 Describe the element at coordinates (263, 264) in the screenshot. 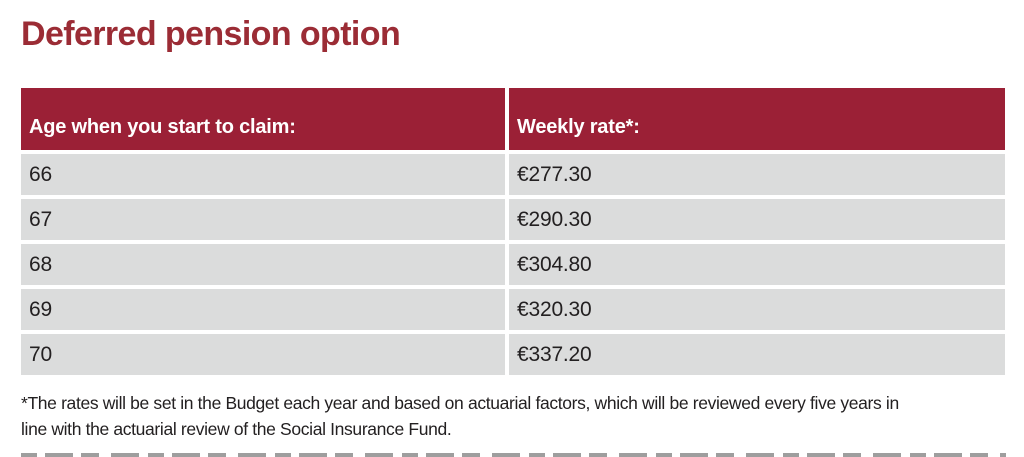

I see `age-cell: 68` at that location.